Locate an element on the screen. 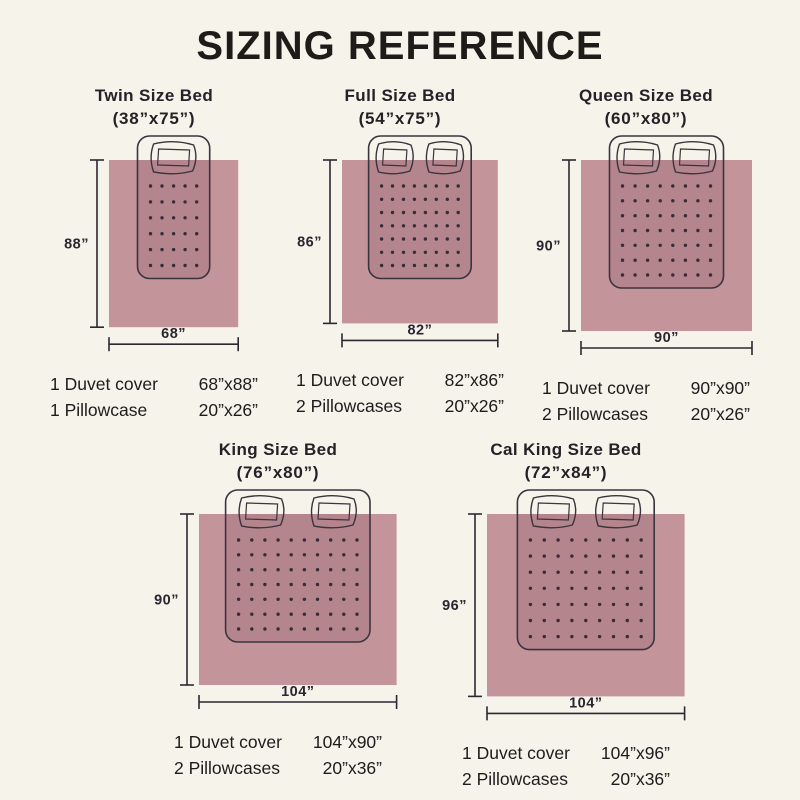 The width and height of the screenshot is (800, 800). bed-diagram: 96” 104” is located at coordinates (566, 609).